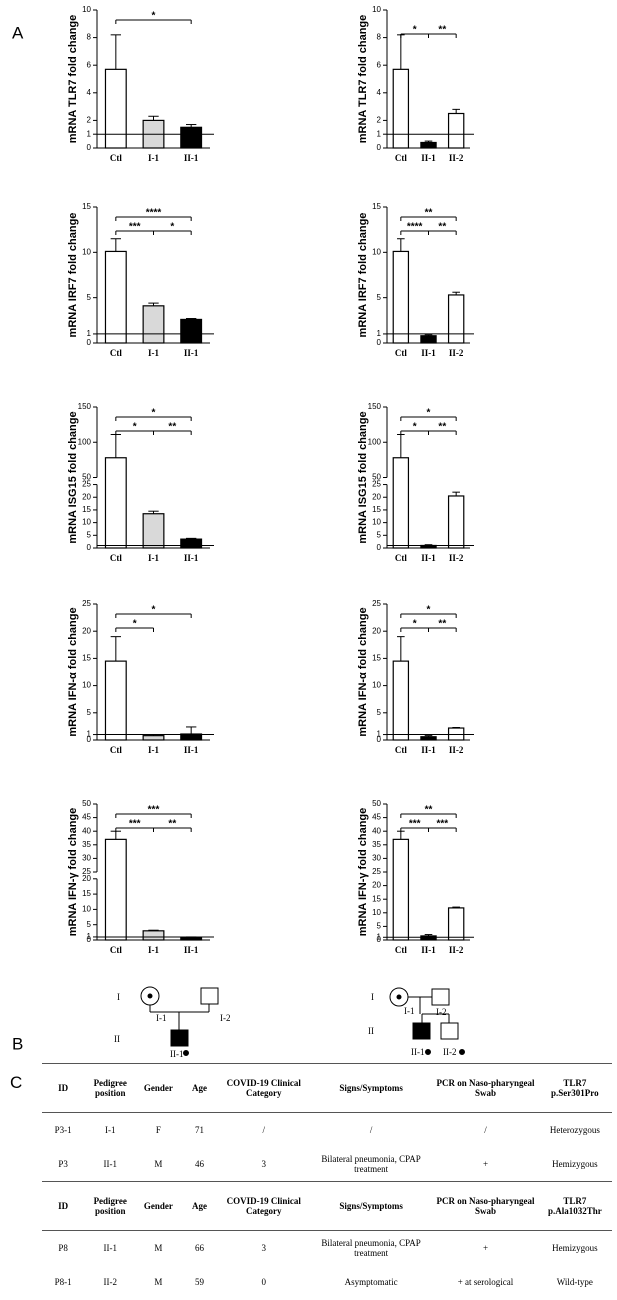  Describe the element at coordinates (73, 79) in the screenshot. I see `y-axis-label: mRNA TLR7 fold change` at that location.